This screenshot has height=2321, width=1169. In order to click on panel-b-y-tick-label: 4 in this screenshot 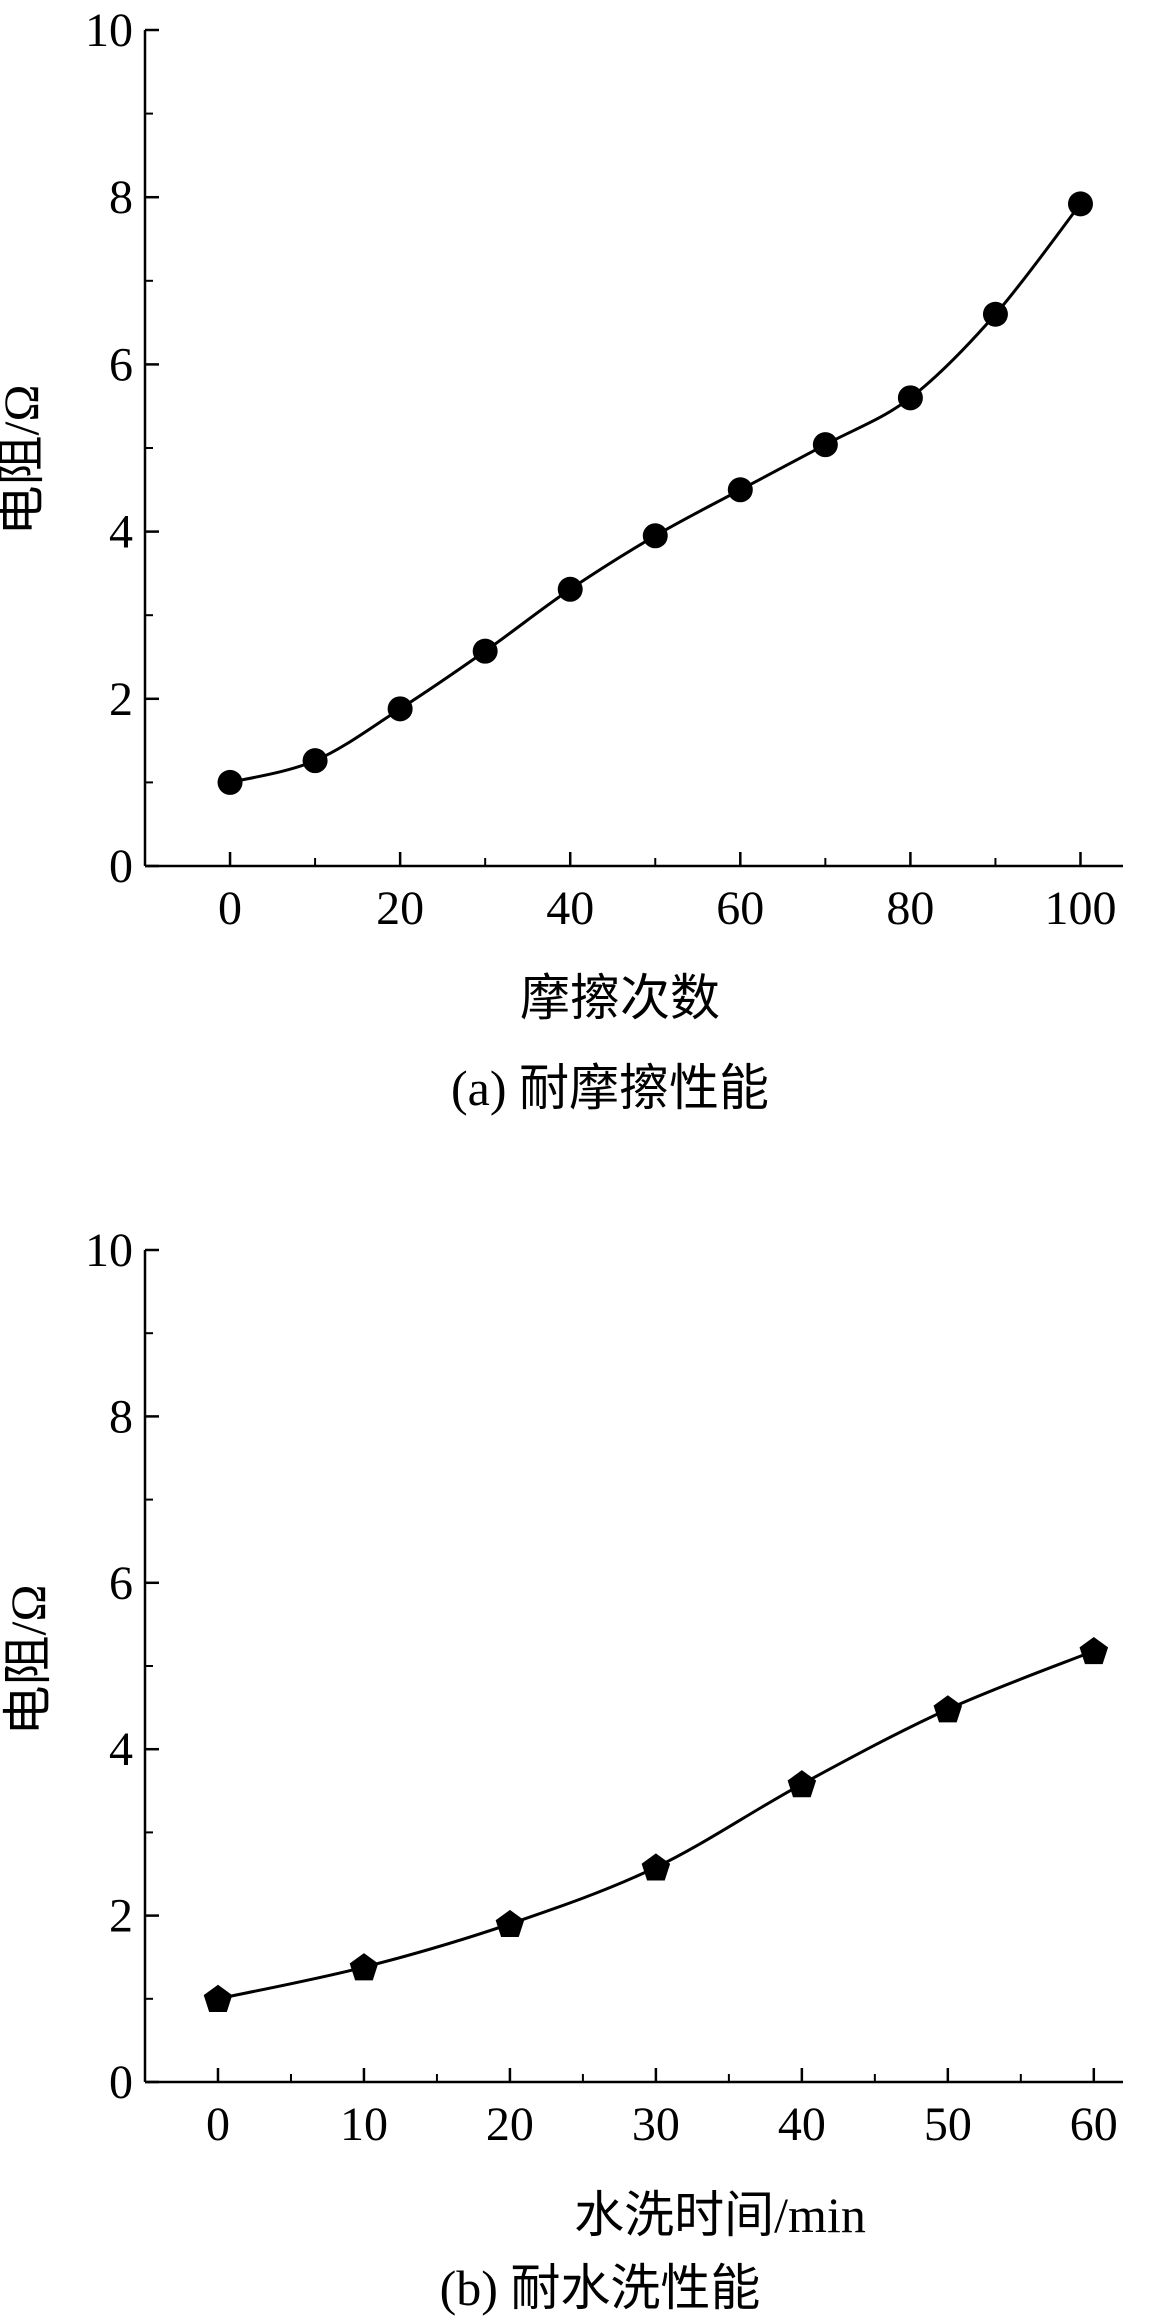, I will do `click(121, 1749)`.